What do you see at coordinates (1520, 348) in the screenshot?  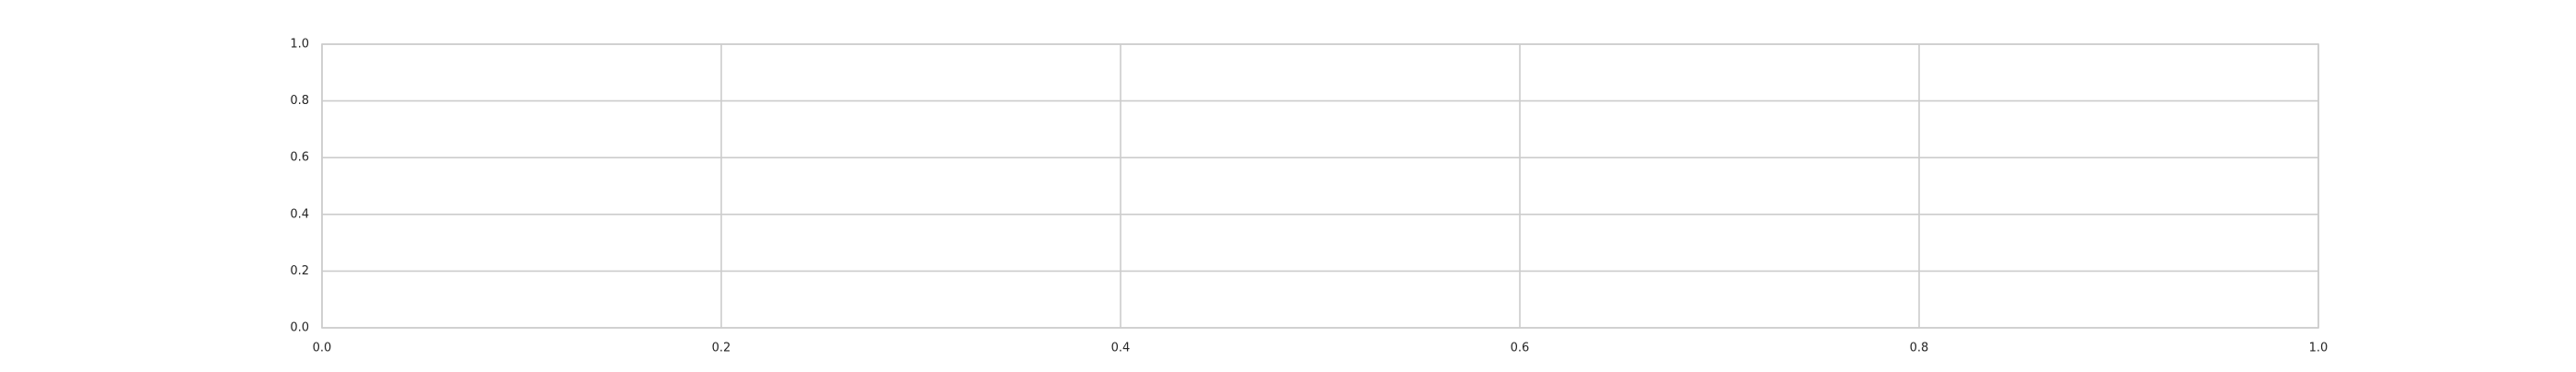 I see `x-tick-label: 0.6` at bounding box center [1520, 348].